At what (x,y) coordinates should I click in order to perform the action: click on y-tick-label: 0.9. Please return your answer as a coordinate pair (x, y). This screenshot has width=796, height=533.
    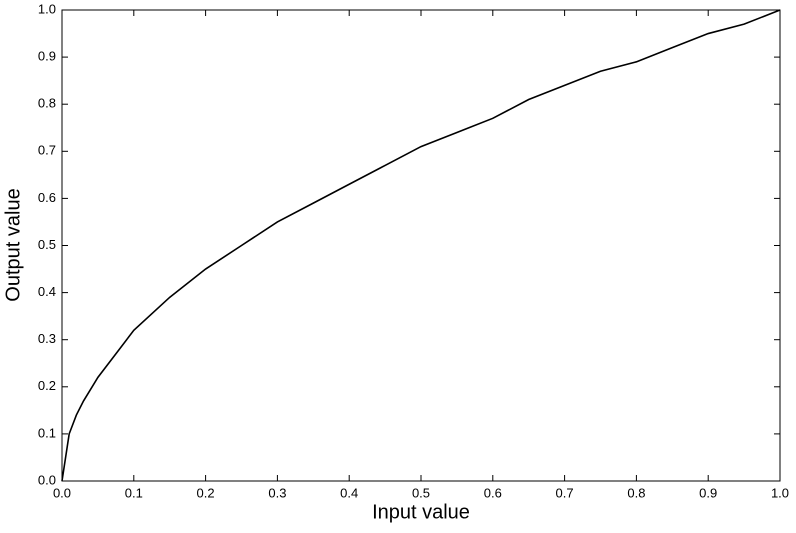
    Looking at the image, I should click on (47, 56).